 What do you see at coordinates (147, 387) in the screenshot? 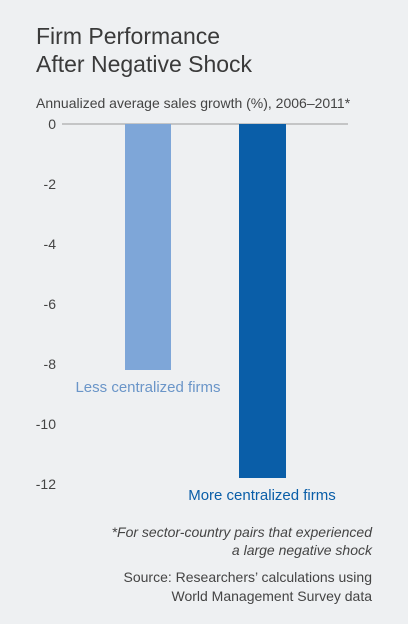
I see `category-label: Less centralized firms` at bounding box center [147, 387].